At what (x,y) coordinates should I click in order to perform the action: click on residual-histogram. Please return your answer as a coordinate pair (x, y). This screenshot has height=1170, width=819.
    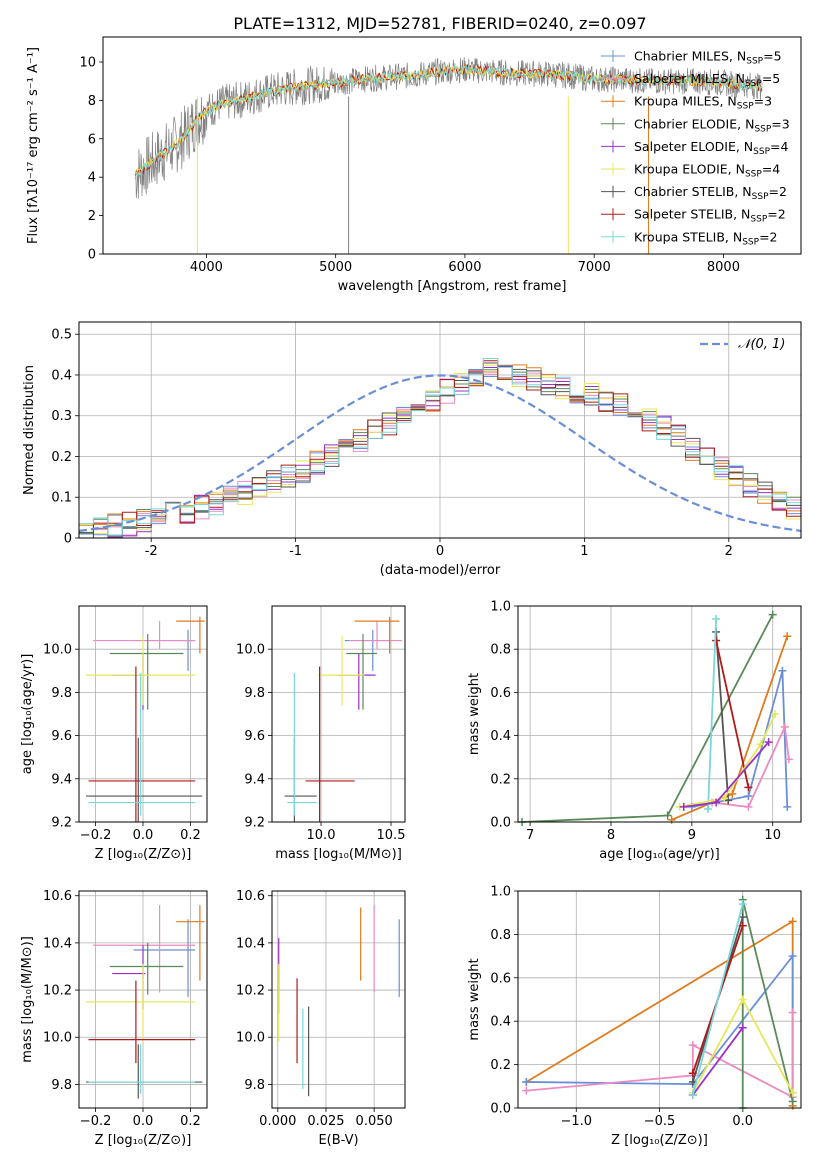
    Looking at the image, I should click on (440, 446).